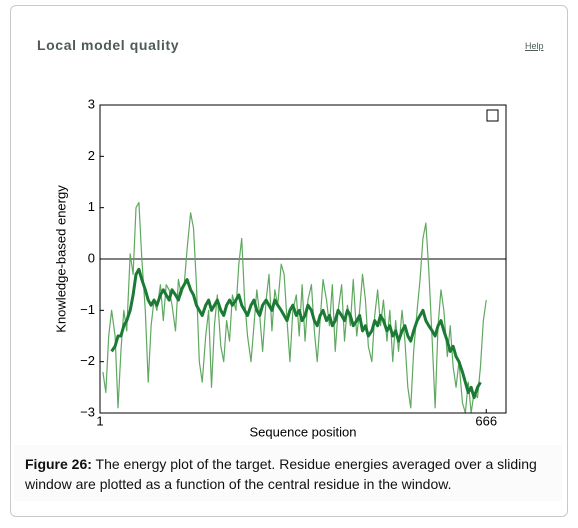 The width and height of the screenshot is (578, 528). I want to click on caption-label: Figure 26:, so click(58, 464).